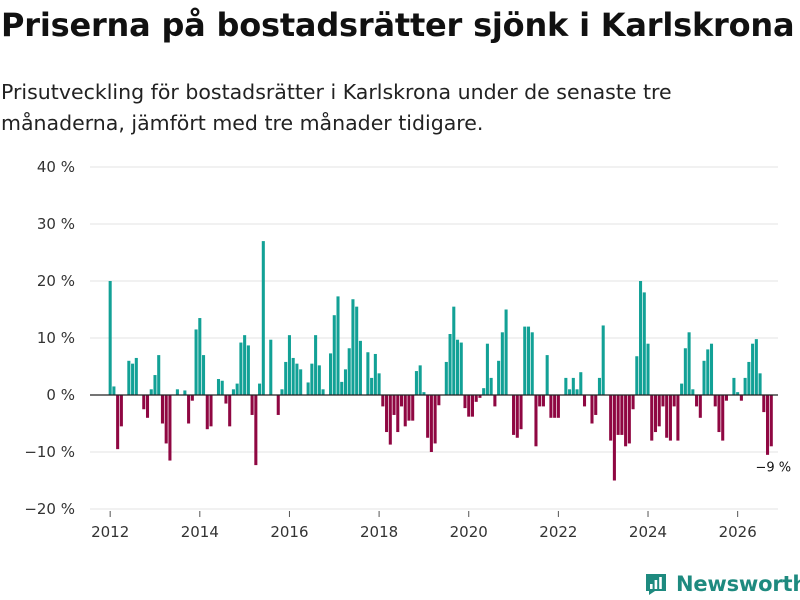 This screenshot has height=600, width=800. What do you see at coordinates (110, 532) in the screenshot?
I see `x-tick-label: 2012` at bounding box center [110, 532].